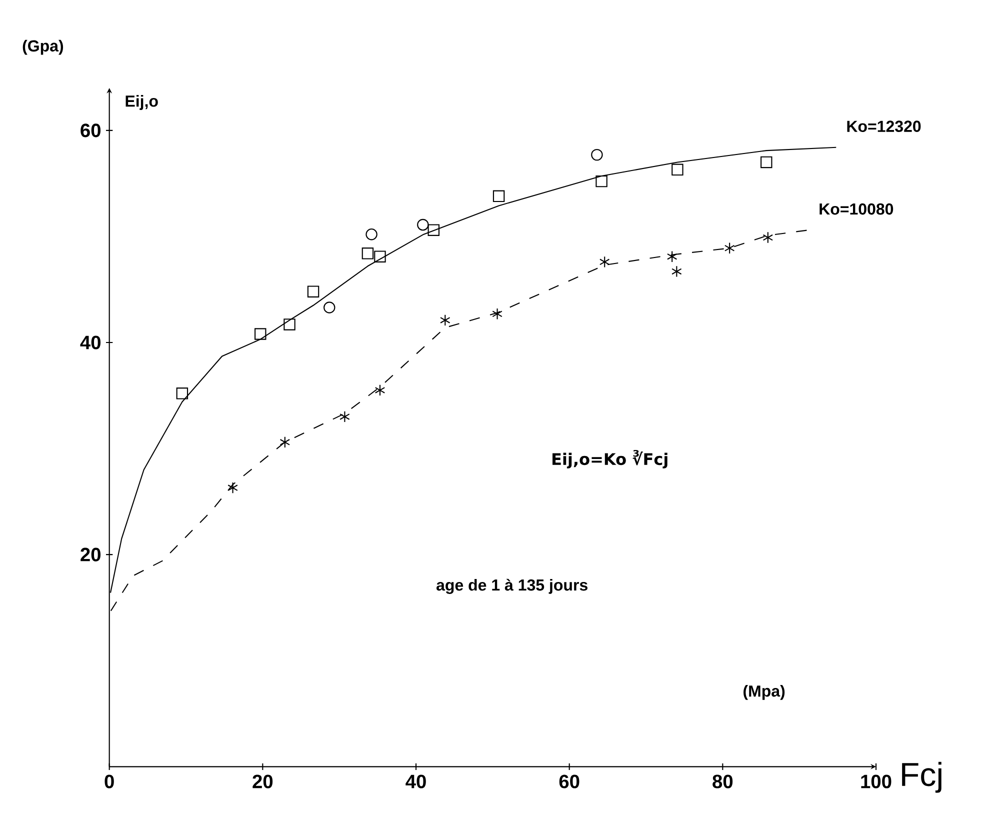  Describe the element at coordinates (90, 555) in the screenshot. I see `y-tick-label: 20` at that location.